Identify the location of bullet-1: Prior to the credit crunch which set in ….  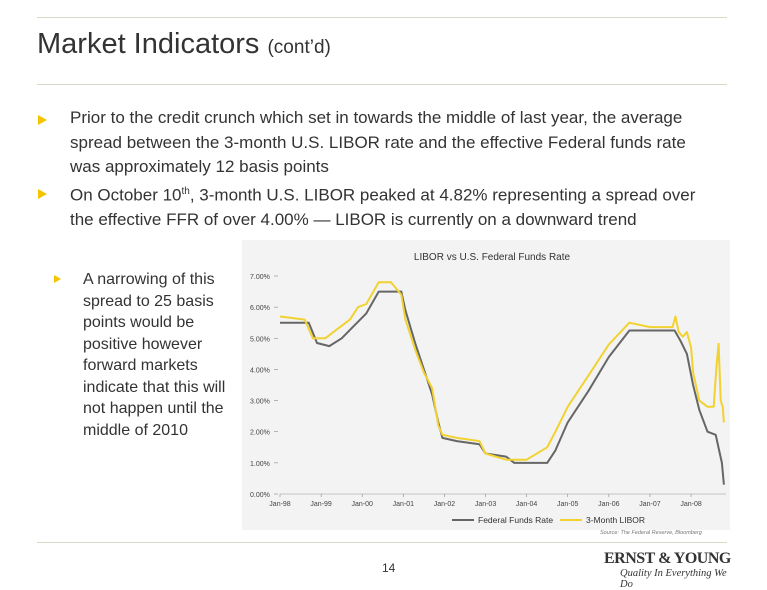
(378, 142).